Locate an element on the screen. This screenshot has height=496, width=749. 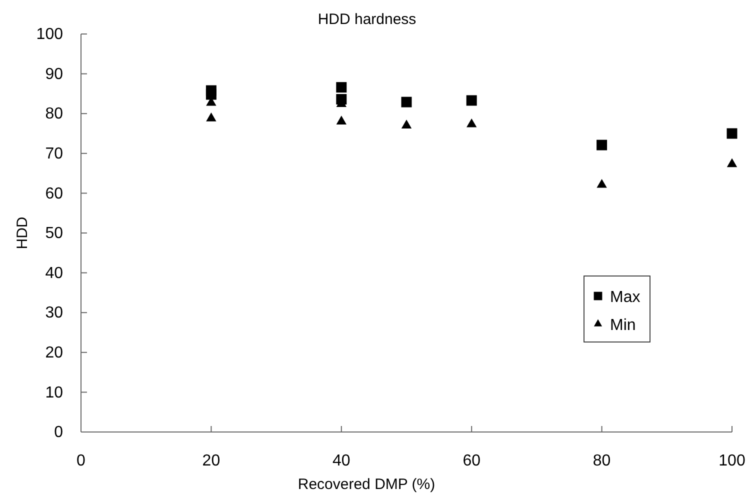
y-tick-label: 80 is located at coordinates (54, 114).